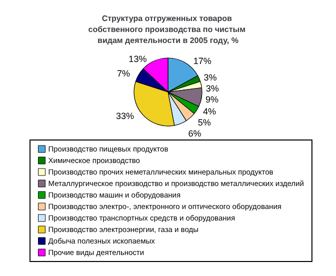 The image size is (336, 276). What do you see at coordinates (168, 29) in the screenshot?
I see `chart-title: Структура отгруженных товаров собственного производства по чистым видам деятельности в 2005 году, %` at bounding box center [168, 29].